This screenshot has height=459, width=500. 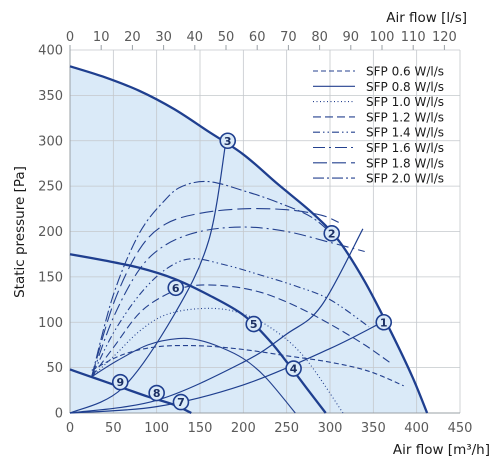 What do you see at coordinates (70, 37) in the screenshot?
I see `x2-tick-label-0: 0` at bounding box center [70, 37].